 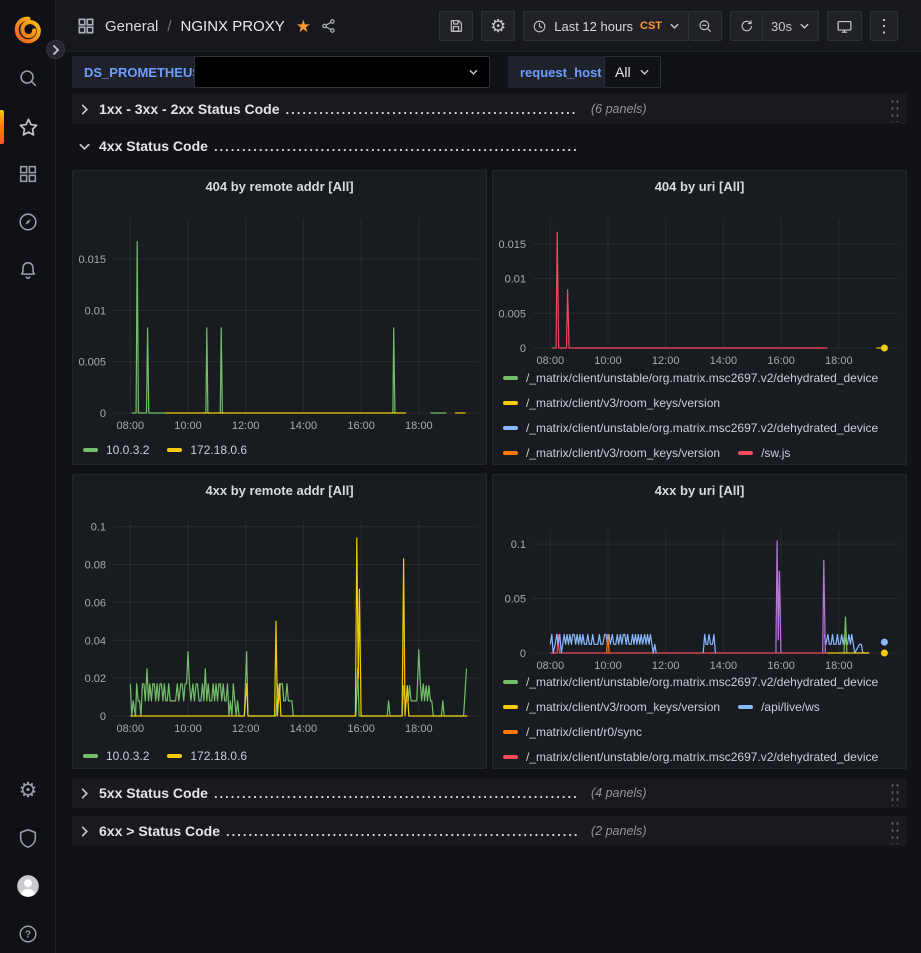 I want to click on shield-icon, so click(x=28, y=838).